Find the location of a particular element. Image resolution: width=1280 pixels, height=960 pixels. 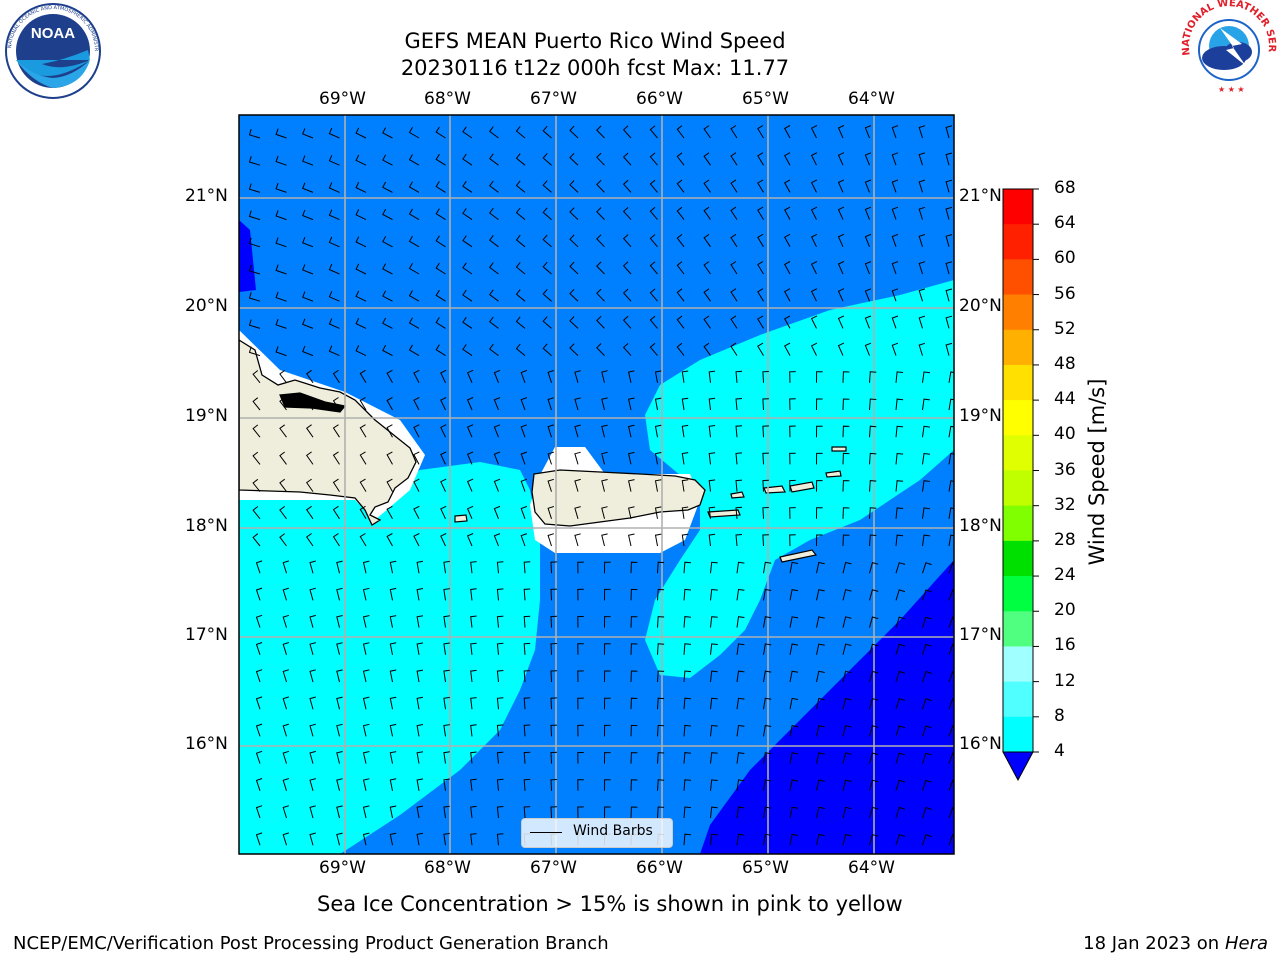

chart-title-line1: GEFS MEAN Puerto Rico Wind Speed is located at coordinates (595, 41).